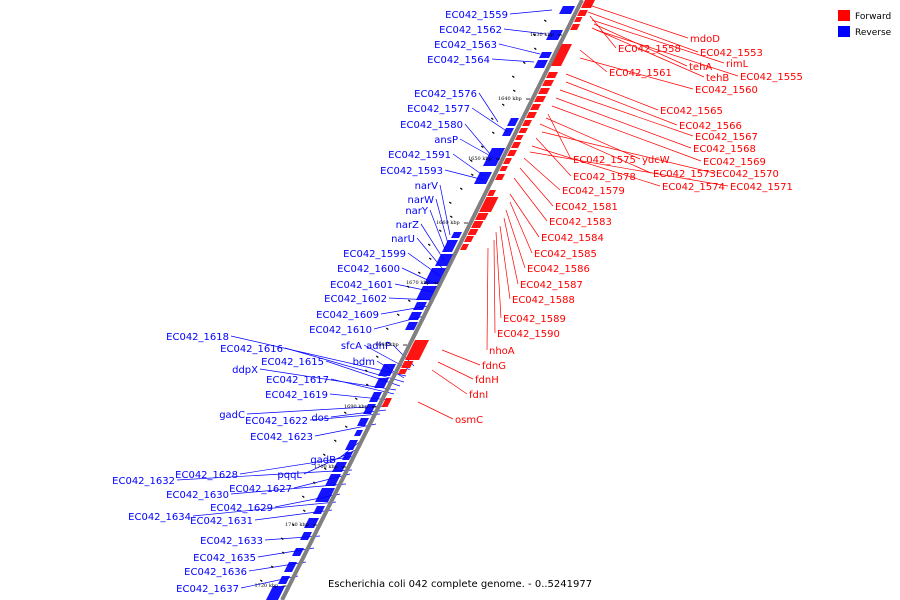 The width and height of the screenshot is (900, 600). I want to click on reverse-gene-label: EC042_1634, so click(159, 517).